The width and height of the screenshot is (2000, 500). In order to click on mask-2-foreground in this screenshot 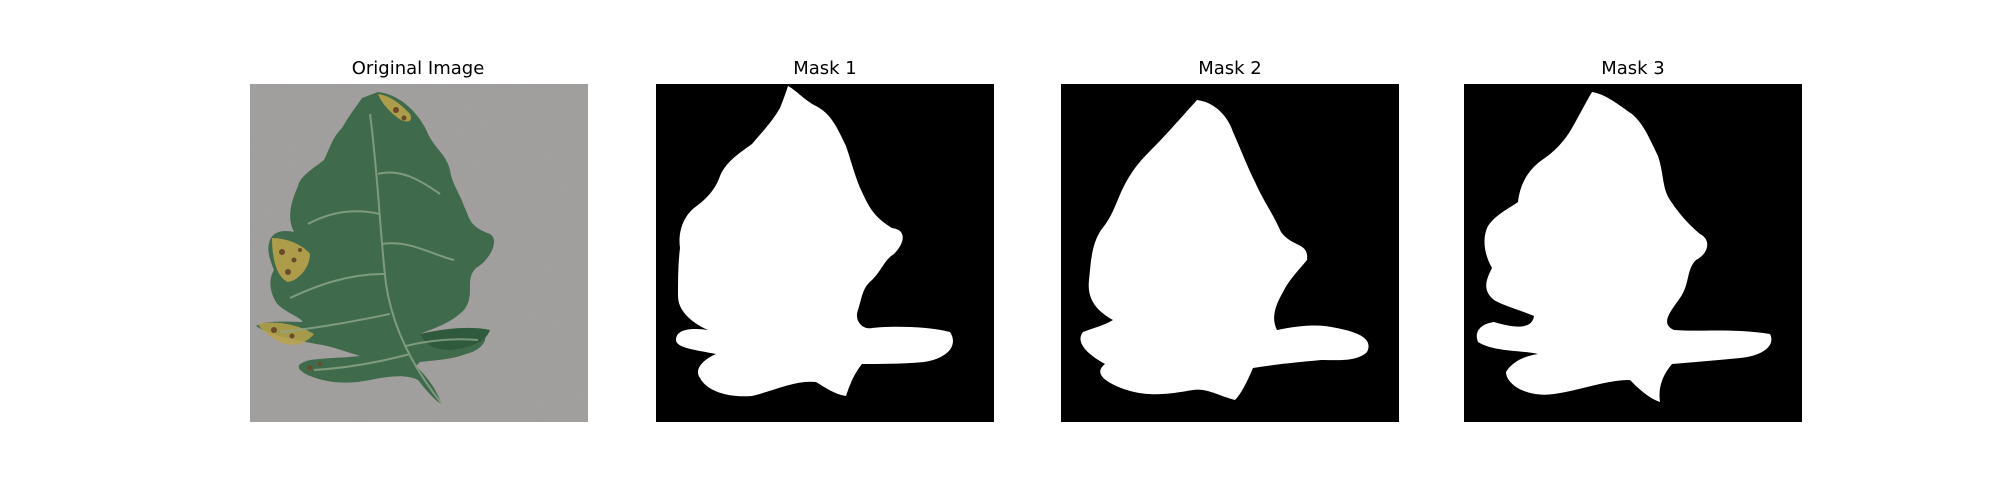, I will do `click(1224, 250)`.